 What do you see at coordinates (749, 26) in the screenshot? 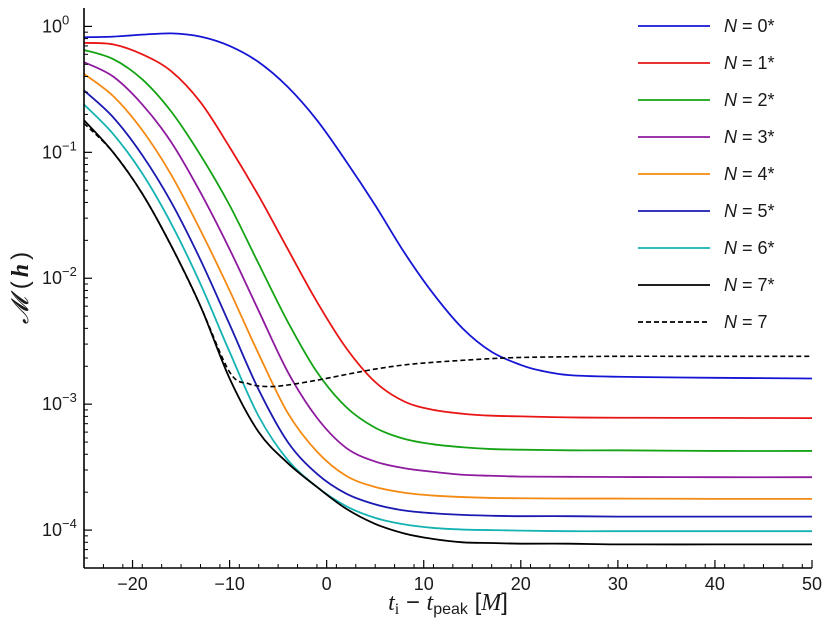
I see `legend-label-0: N = 0*` at bounding box center [749, 26].